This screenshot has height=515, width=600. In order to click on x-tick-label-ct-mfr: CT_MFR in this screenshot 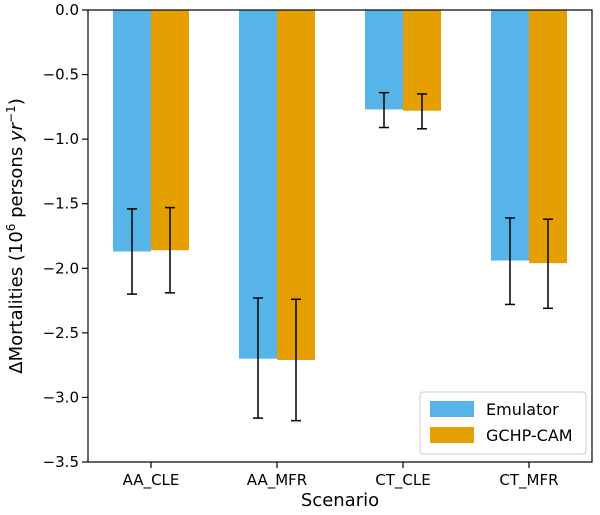, I will do `click(528, 480)`.